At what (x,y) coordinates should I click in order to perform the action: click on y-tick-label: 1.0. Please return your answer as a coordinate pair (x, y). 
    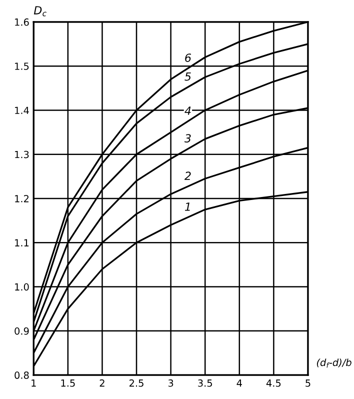
    Looking at the image, I should click on (22, 287).